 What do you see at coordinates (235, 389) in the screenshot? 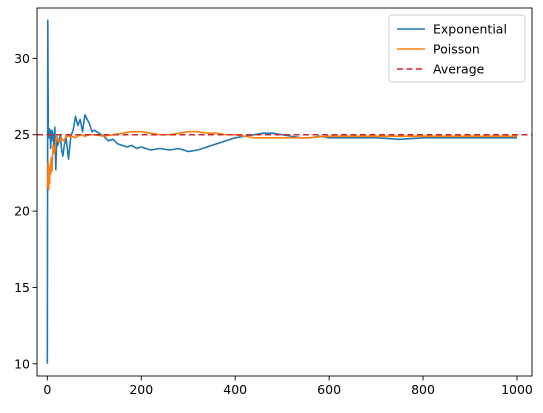
I see `x-tick-label: 400` at bounding box center [235, 389].